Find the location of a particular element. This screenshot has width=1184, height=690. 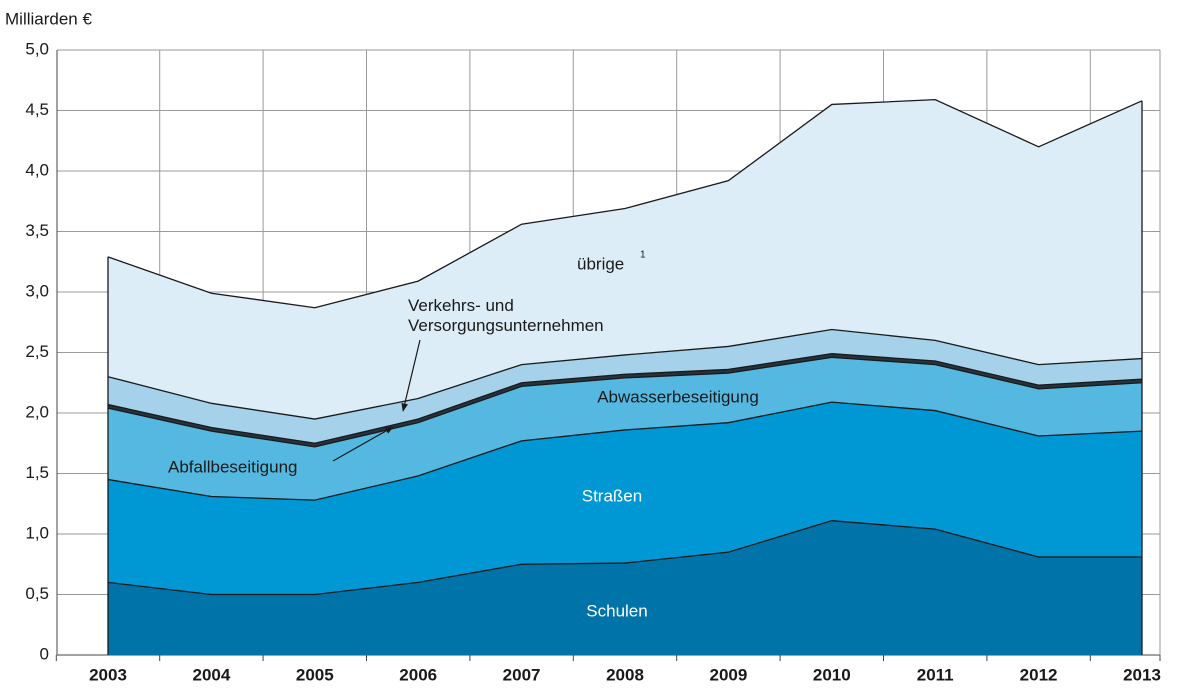

y-tick-label: 4,0 is located at coordinates (37, 169).